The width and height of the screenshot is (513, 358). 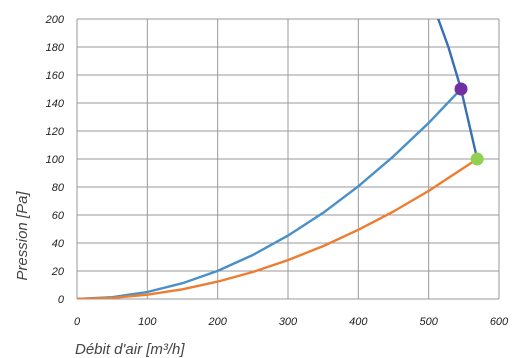 I want to click on y-tick-labels: 0 20 40 60 80 100 120 140 160 180 200, so click(x=55, y=160).